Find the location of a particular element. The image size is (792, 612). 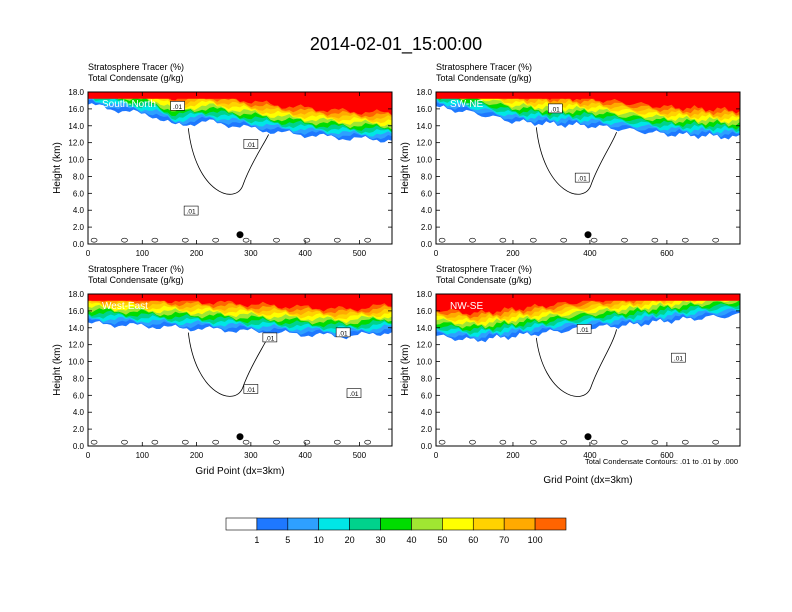

colorbar-label: 1 is located at coordinates (256, 540).